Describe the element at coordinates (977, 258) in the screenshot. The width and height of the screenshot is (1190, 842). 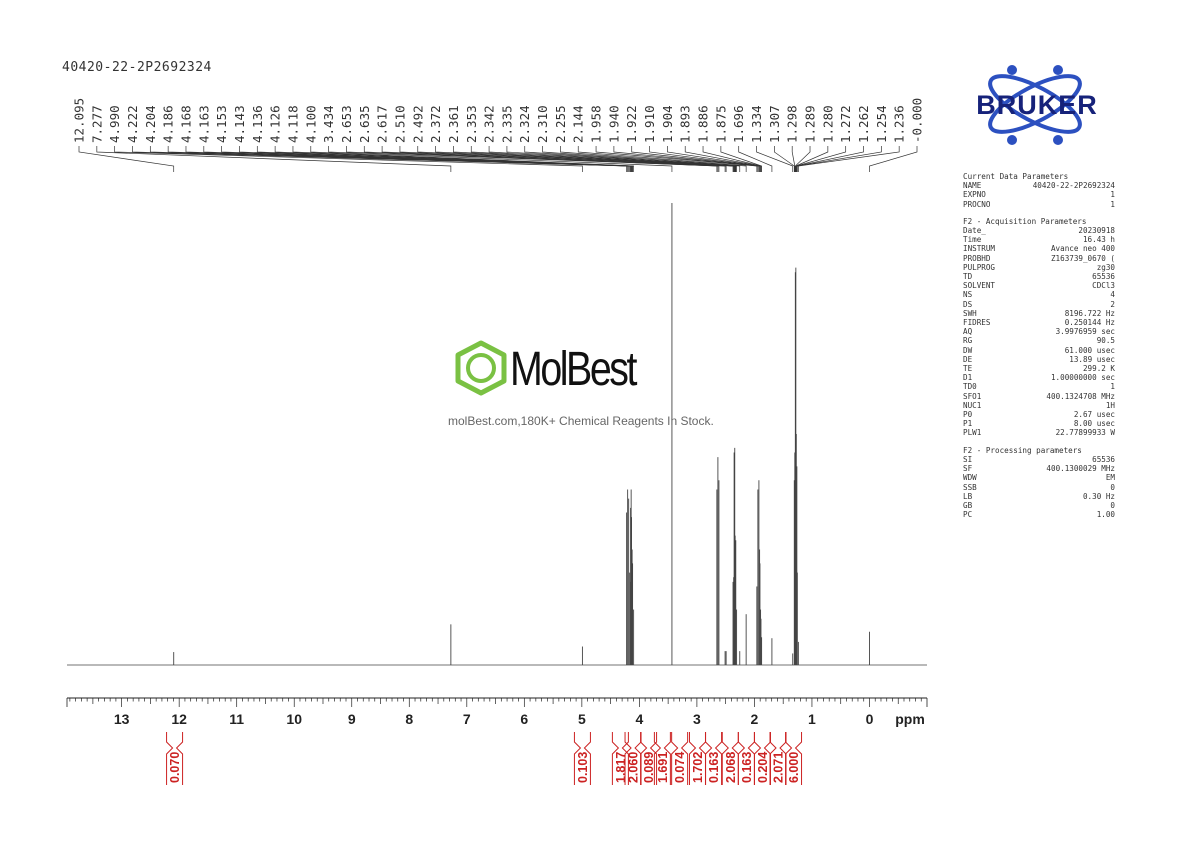
I see `param-key: PROBHD` at that location.